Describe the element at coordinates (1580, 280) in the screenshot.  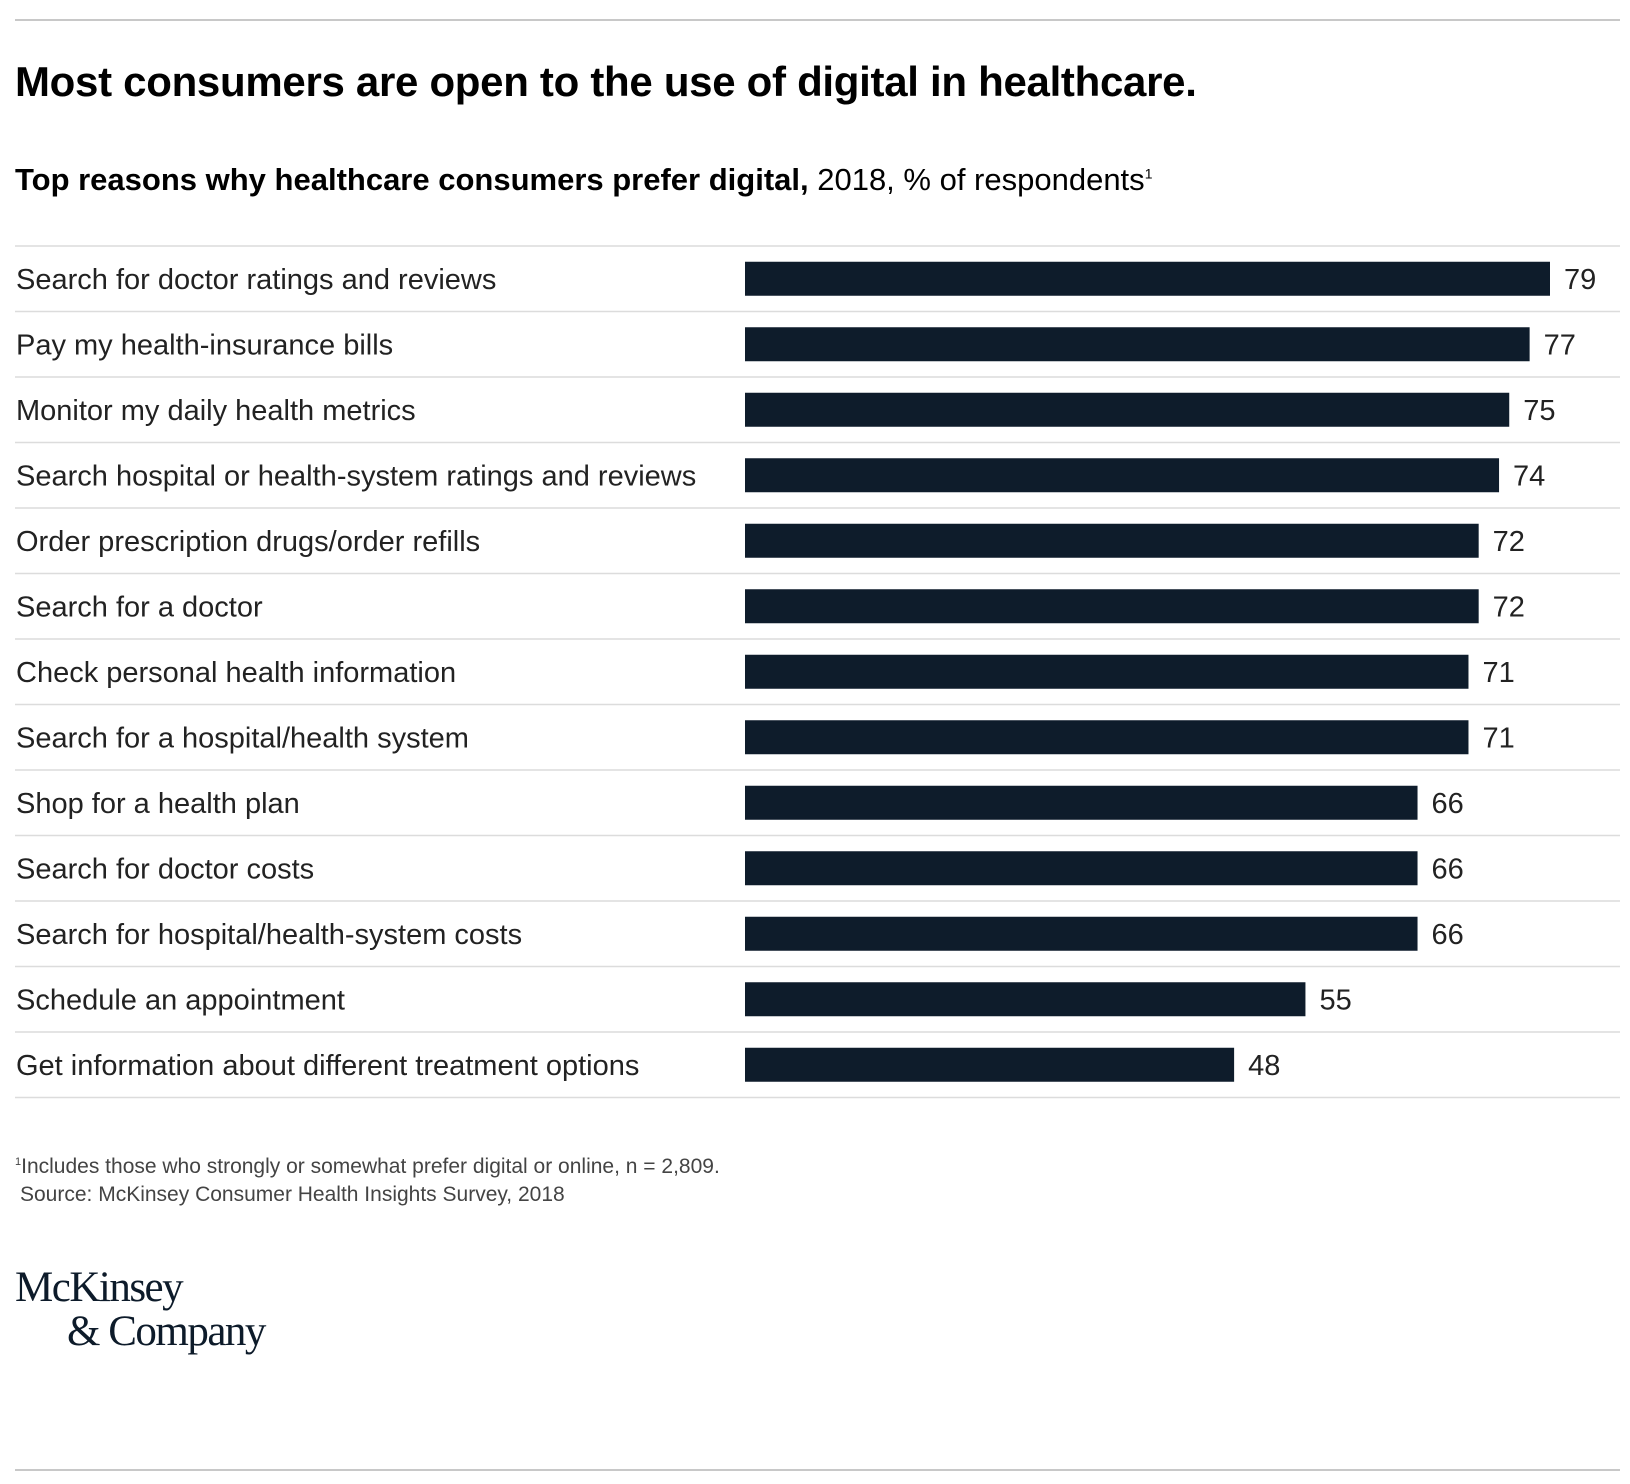
I see `value-label: 79` at that location.